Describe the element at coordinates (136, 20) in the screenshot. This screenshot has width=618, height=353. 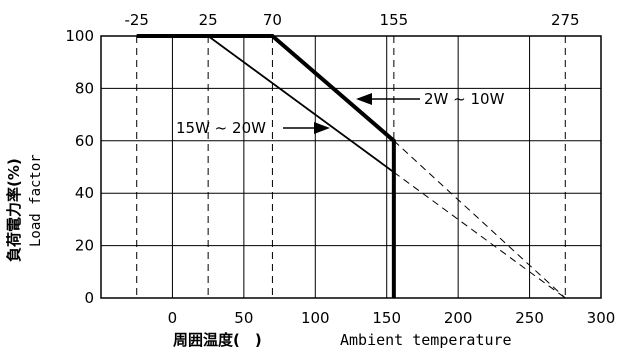
I see `top-tick-label: -25` at that location.